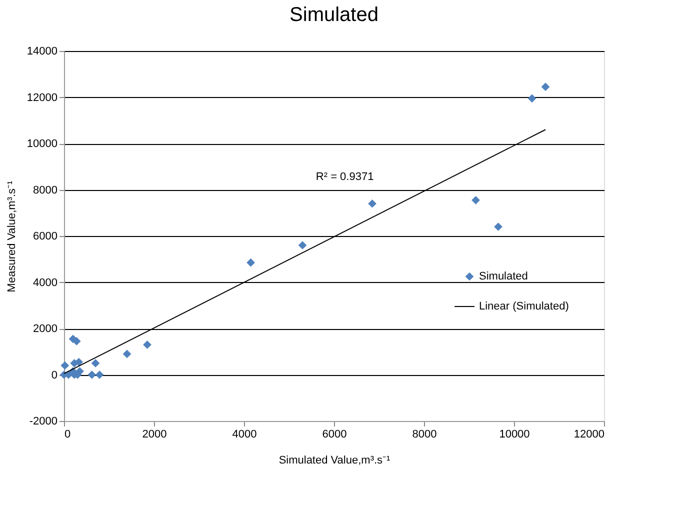 Image resolution: width=695 pixels, height=527 pixels. Describe the element at coordinates (42, 52) in the screenshot. I see `y-tick-label: 14000` at that location.